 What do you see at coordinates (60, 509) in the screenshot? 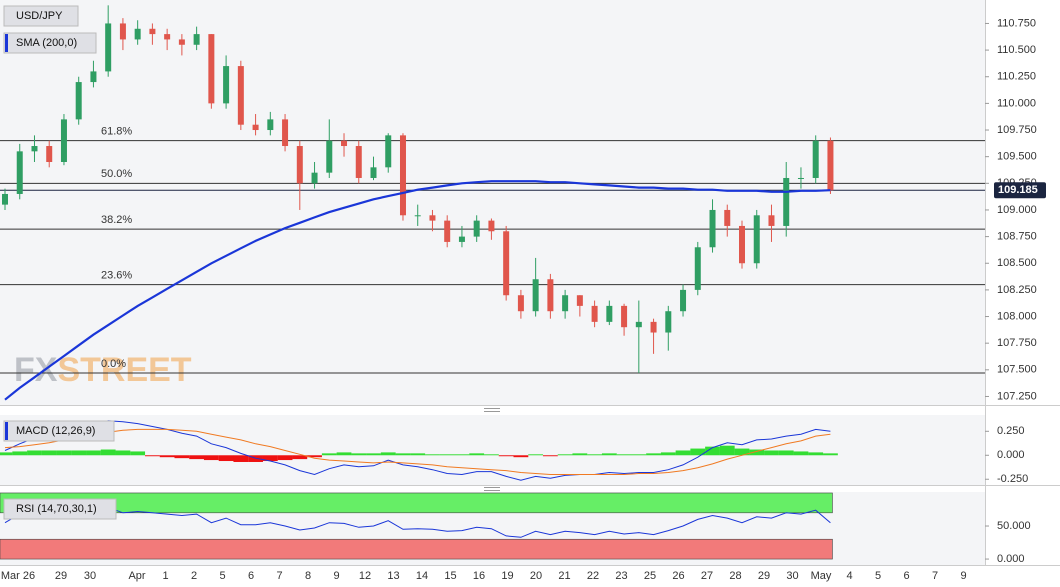
I see `legend-box` at bounding box center [60, 509].